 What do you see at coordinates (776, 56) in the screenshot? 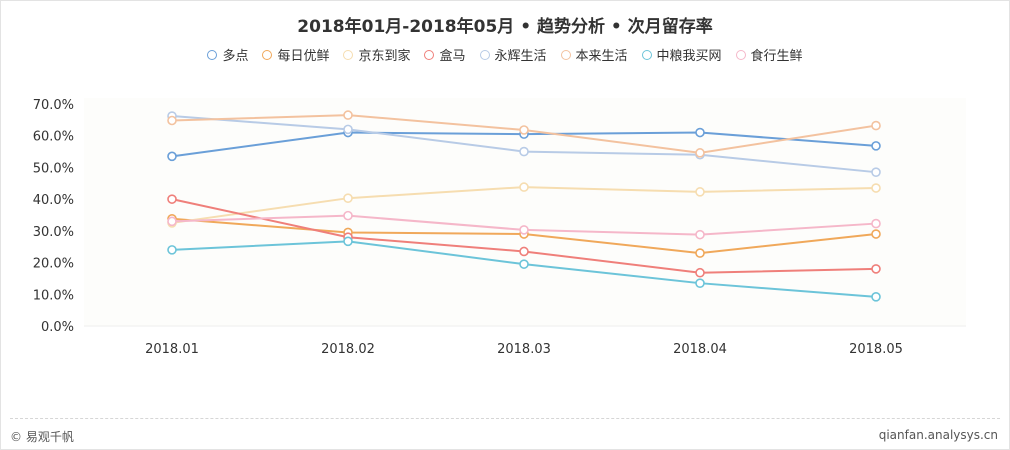
I see `legend-label: 食行生鲜` at bounding box center [776, 56].